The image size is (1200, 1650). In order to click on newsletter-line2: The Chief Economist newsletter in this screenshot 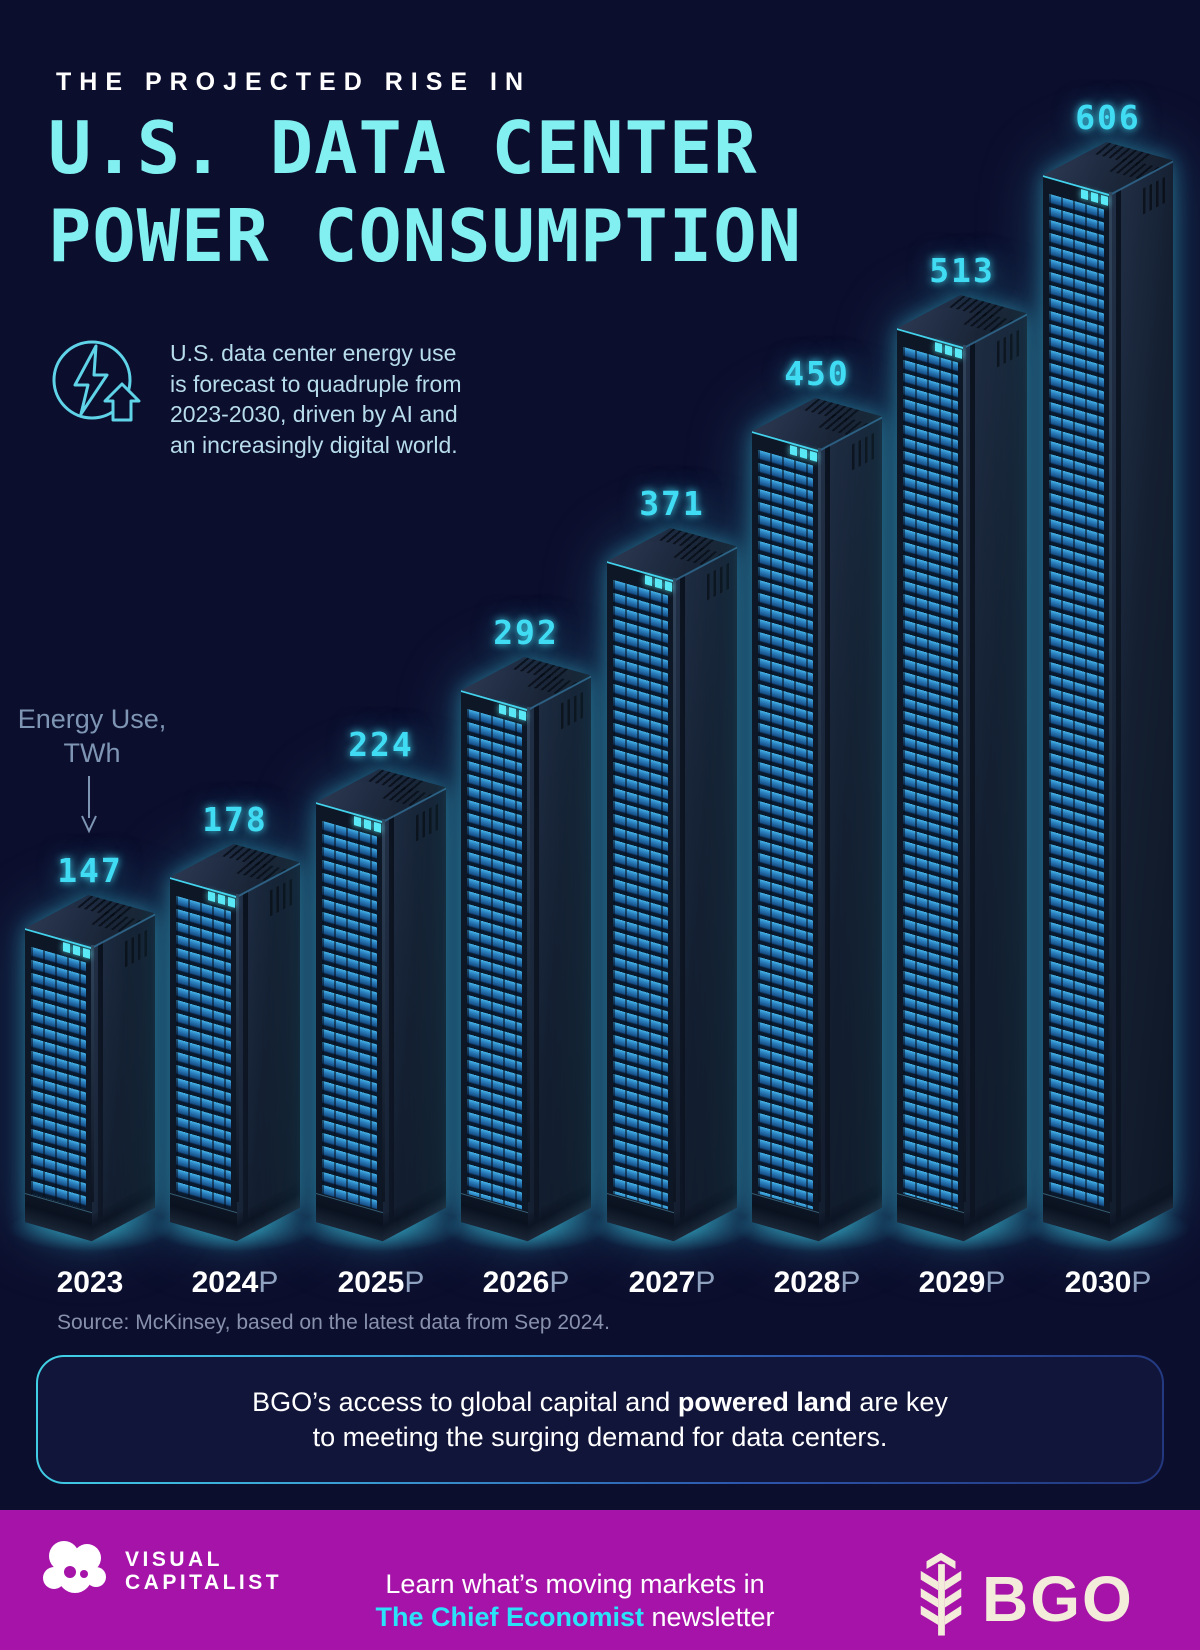, I will do `click(575, 1617)`.